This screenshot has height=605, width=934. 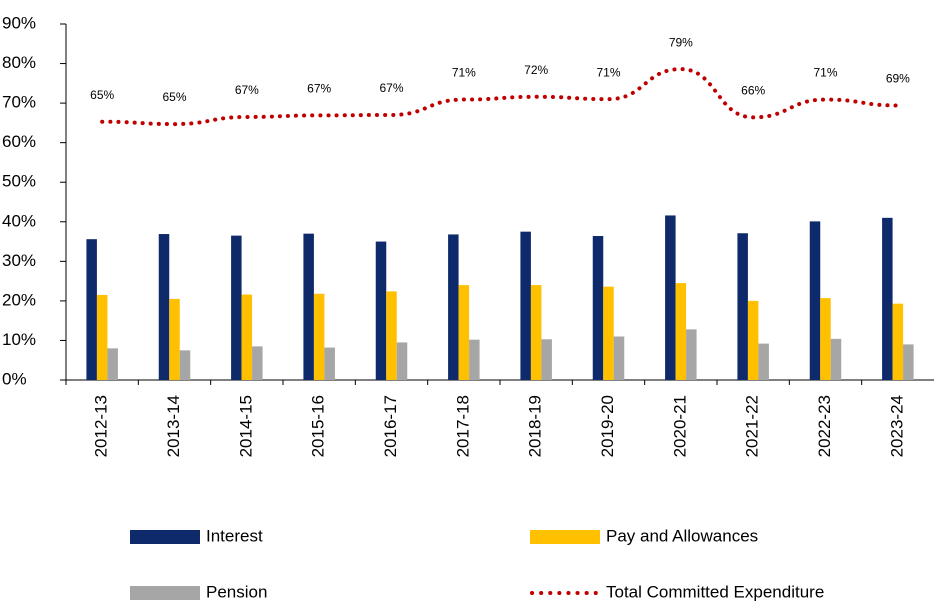 I want to click on y-tick-label: 80%, so click(x=19, y=62).